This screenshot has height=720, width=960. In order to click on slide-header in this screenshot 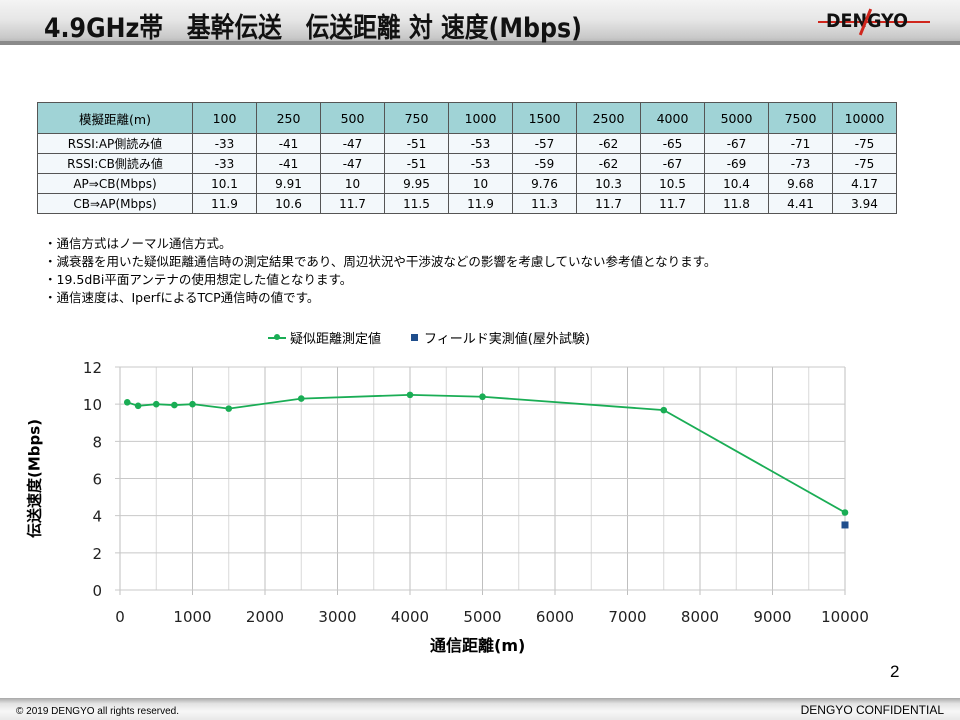, I will do `click(480, 22)`.